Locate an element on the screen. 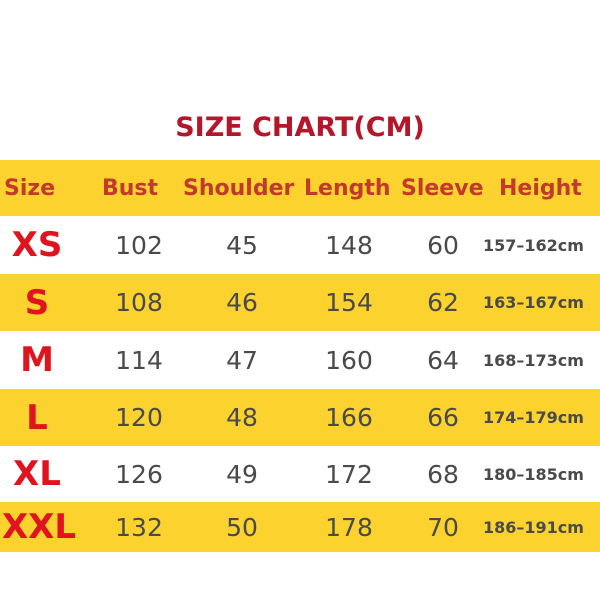  value-cell: 160 is located at coordinates (349, 360).